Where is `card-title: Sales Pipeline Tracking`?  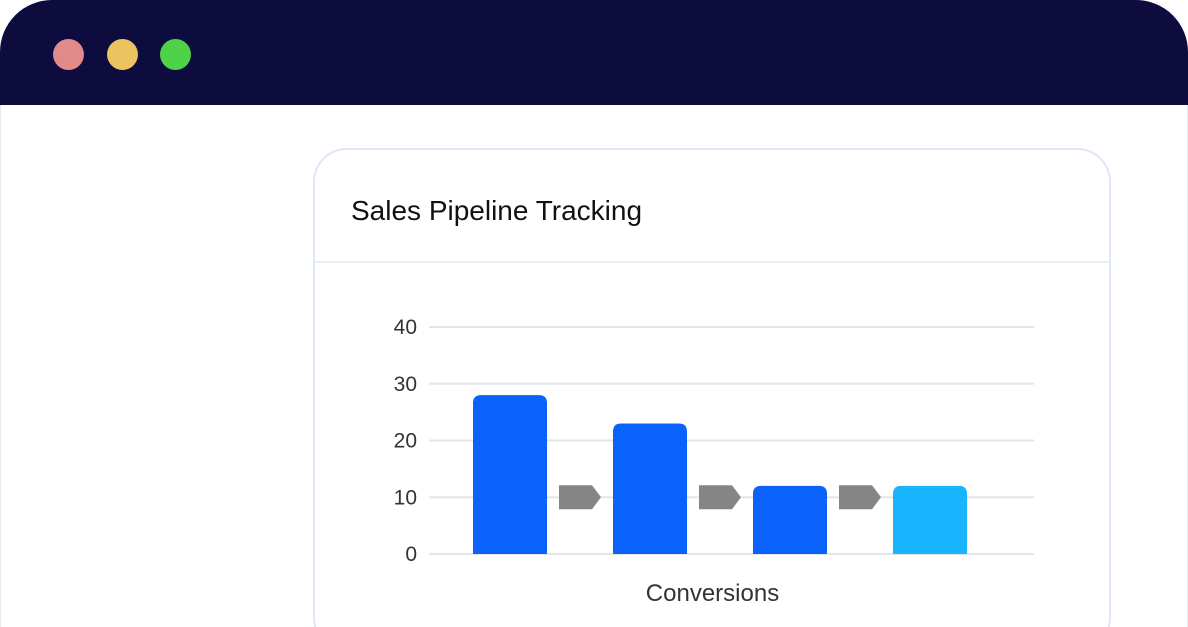 card-title: Sales Pipeline Tracking is located at coordinates (497, 210).